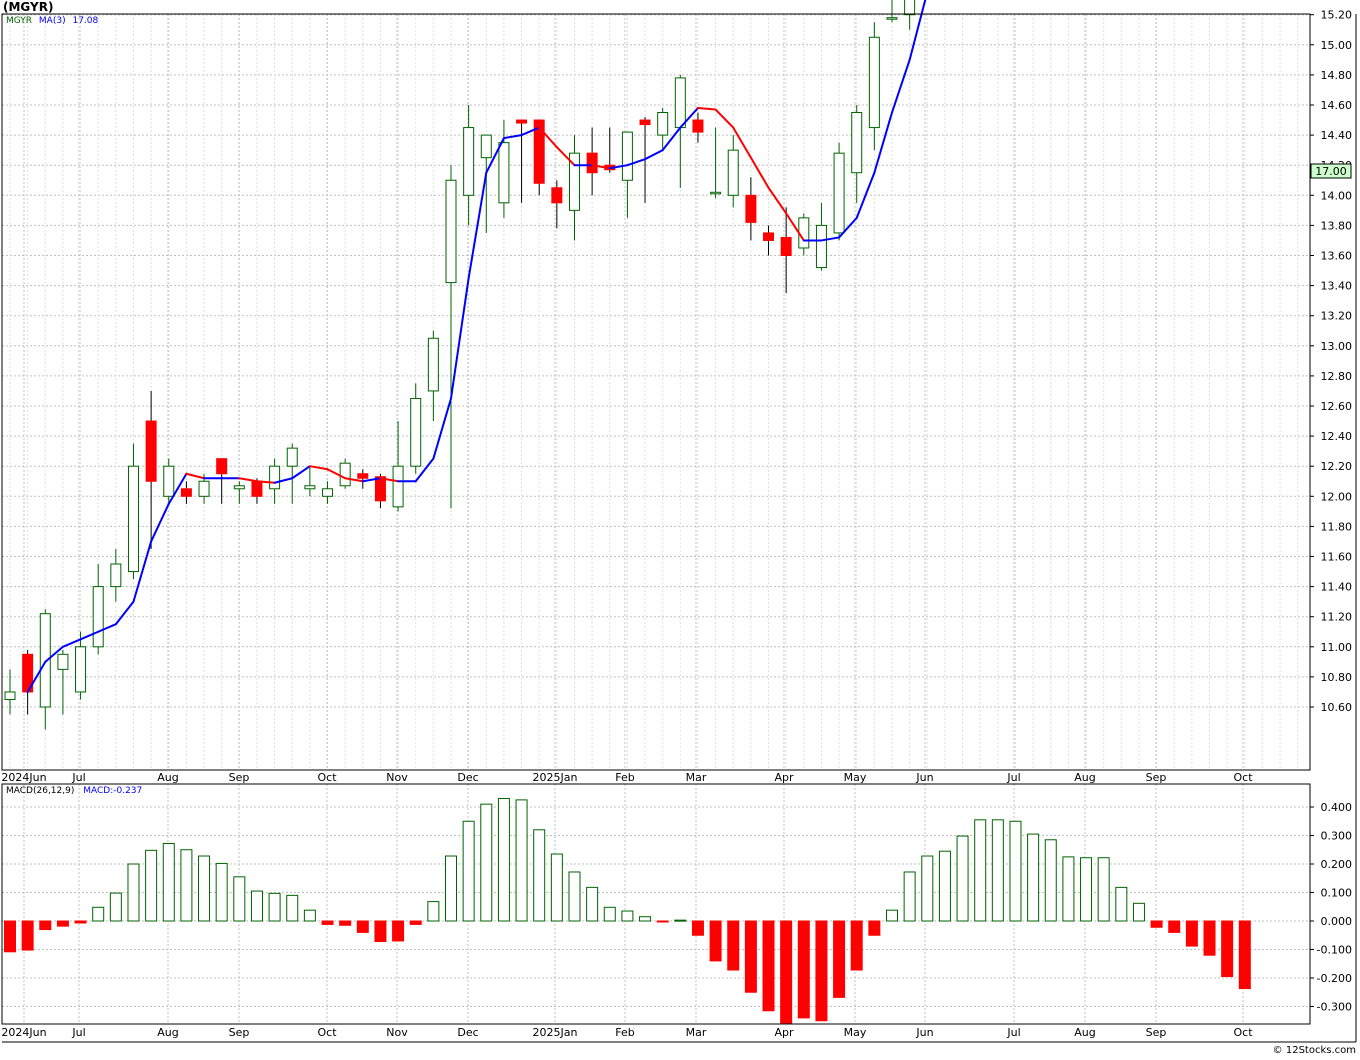  What do you see at coordinates (78, 1032) in the screenshot?
I see `macd-x-tick-label: Jul` at bounding box center [78, 1032].